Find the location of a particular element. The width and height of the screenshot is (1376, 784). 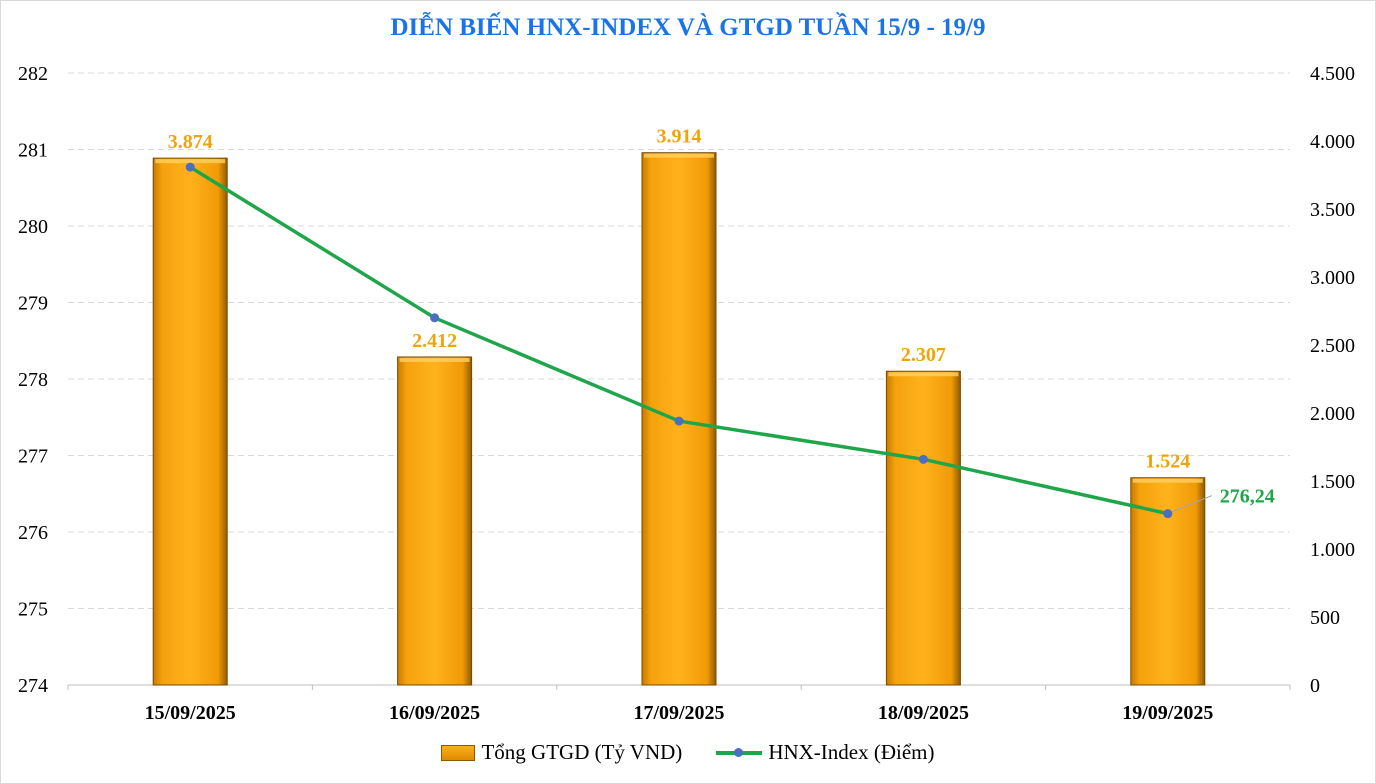

bar-value-label: 3.914 is located at coordinates (679, 137).